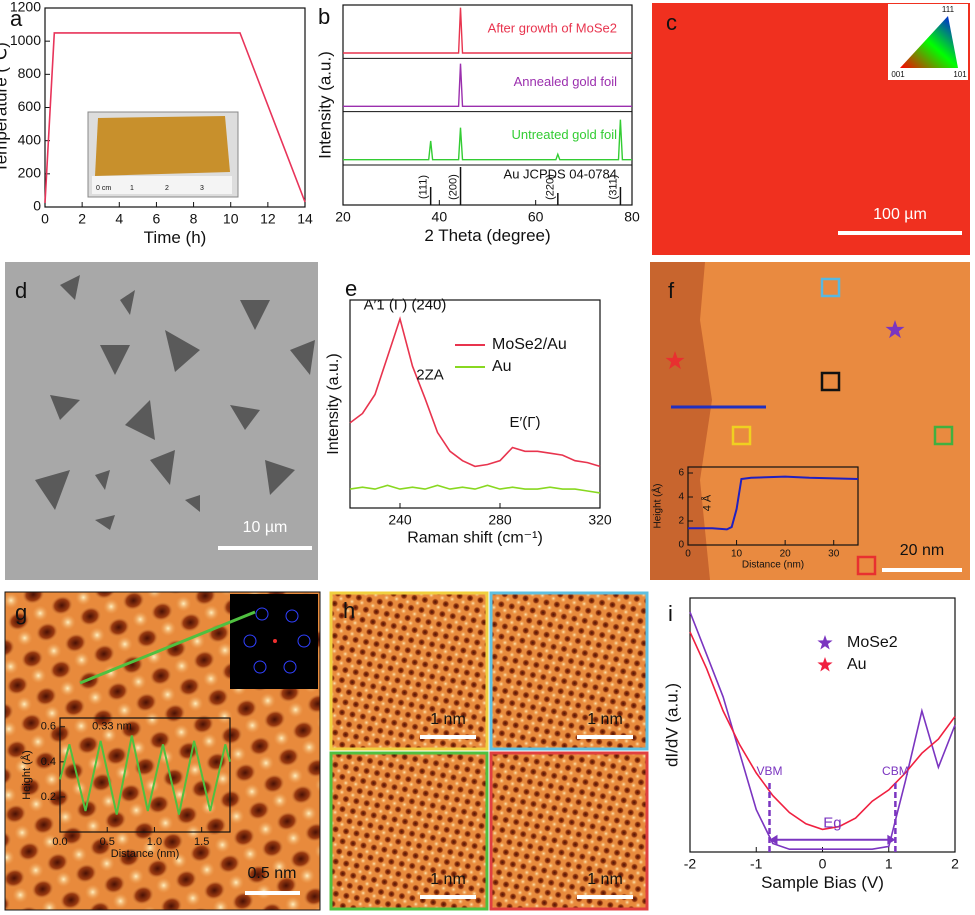 The height and width of the screenshot is (915, 975). I want to click on reference-index: (220), so click(551, 187).